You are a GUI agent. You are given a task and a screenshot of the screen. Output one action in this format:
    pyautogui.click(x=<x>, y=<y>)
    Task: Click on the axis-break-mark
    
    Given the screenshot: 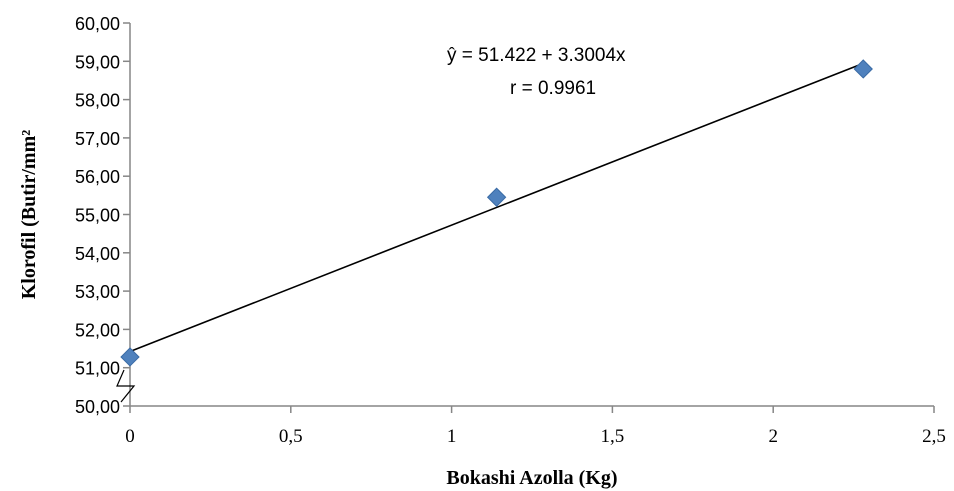 What is the action you would take?
    pyautogui.click(x=126, y=386)
    